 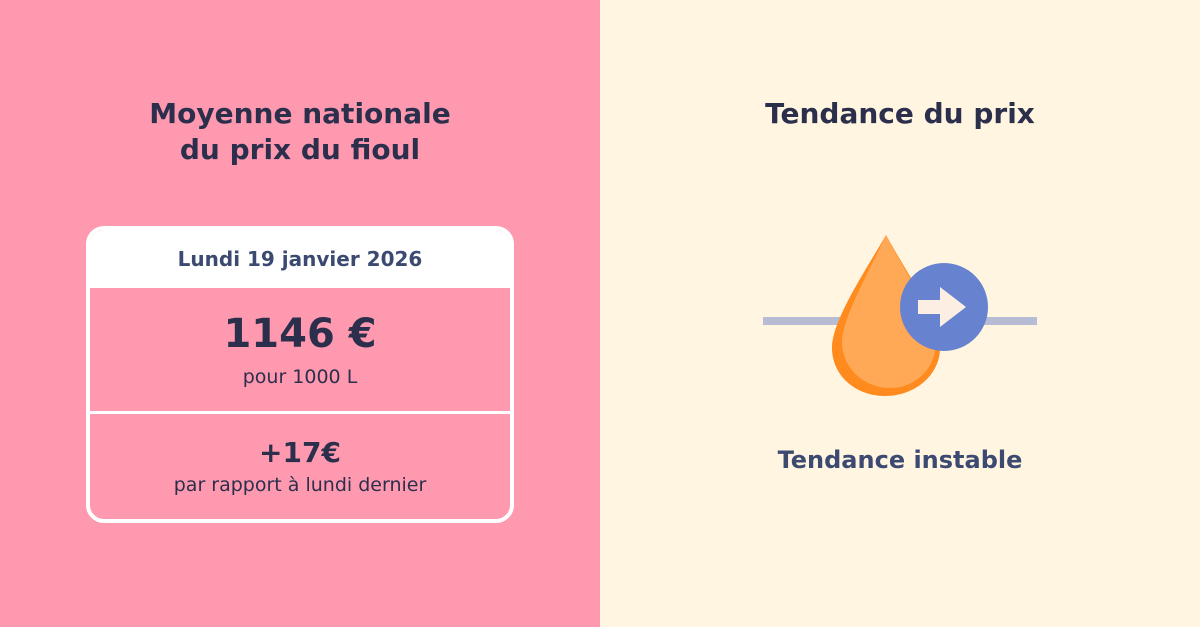 I want to click on price-unit: pour 1000 L, so click(x=300, y=376).